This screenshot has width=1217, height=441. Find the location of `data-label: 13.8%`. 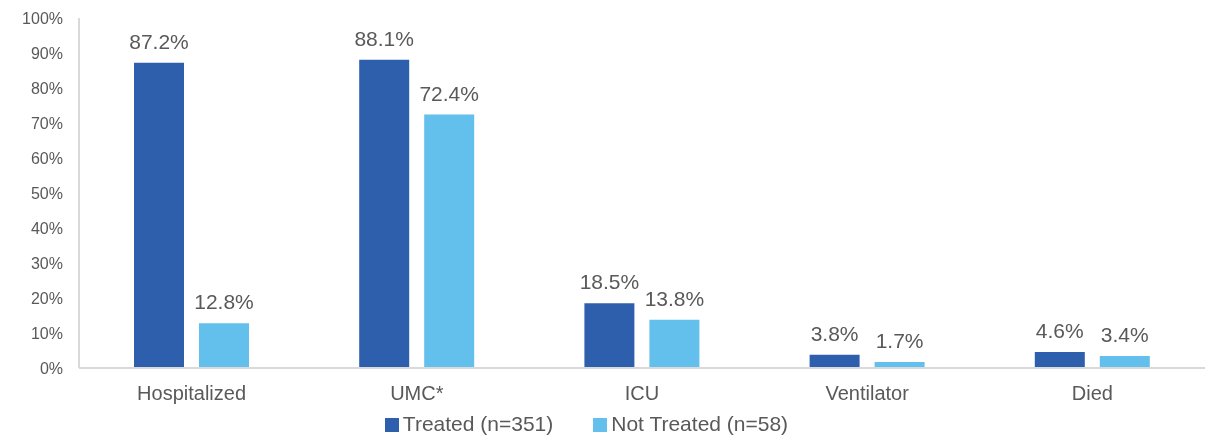

data-label: 13.8% is located at coordinates (674, 298).